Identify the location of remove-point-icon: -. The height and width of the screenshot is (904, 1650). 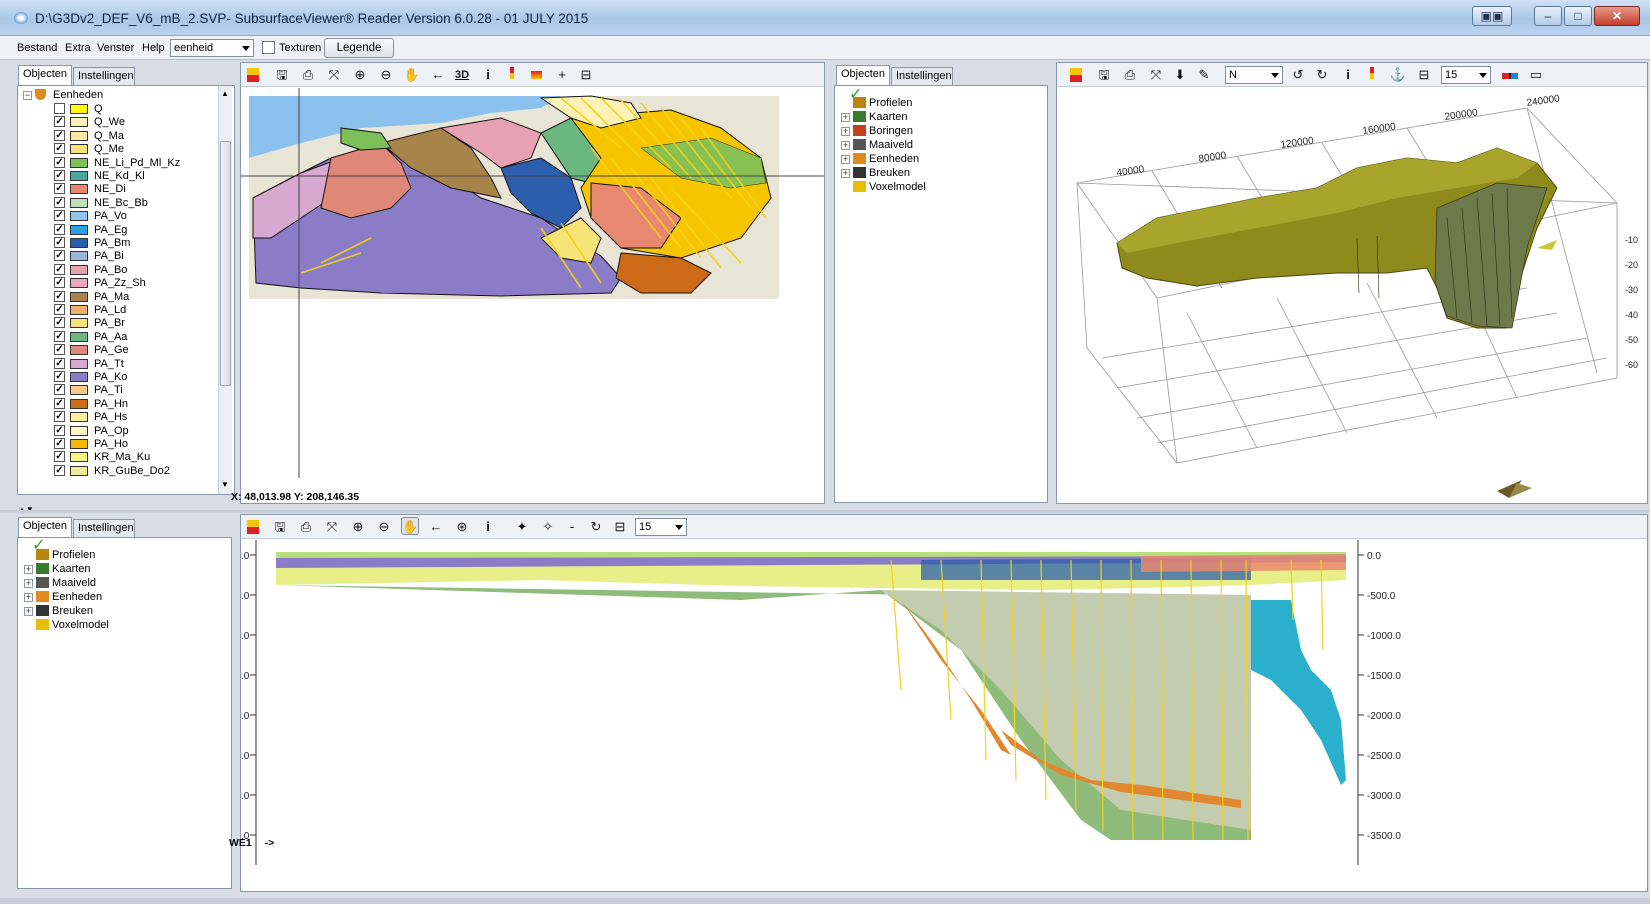
(572, 526).